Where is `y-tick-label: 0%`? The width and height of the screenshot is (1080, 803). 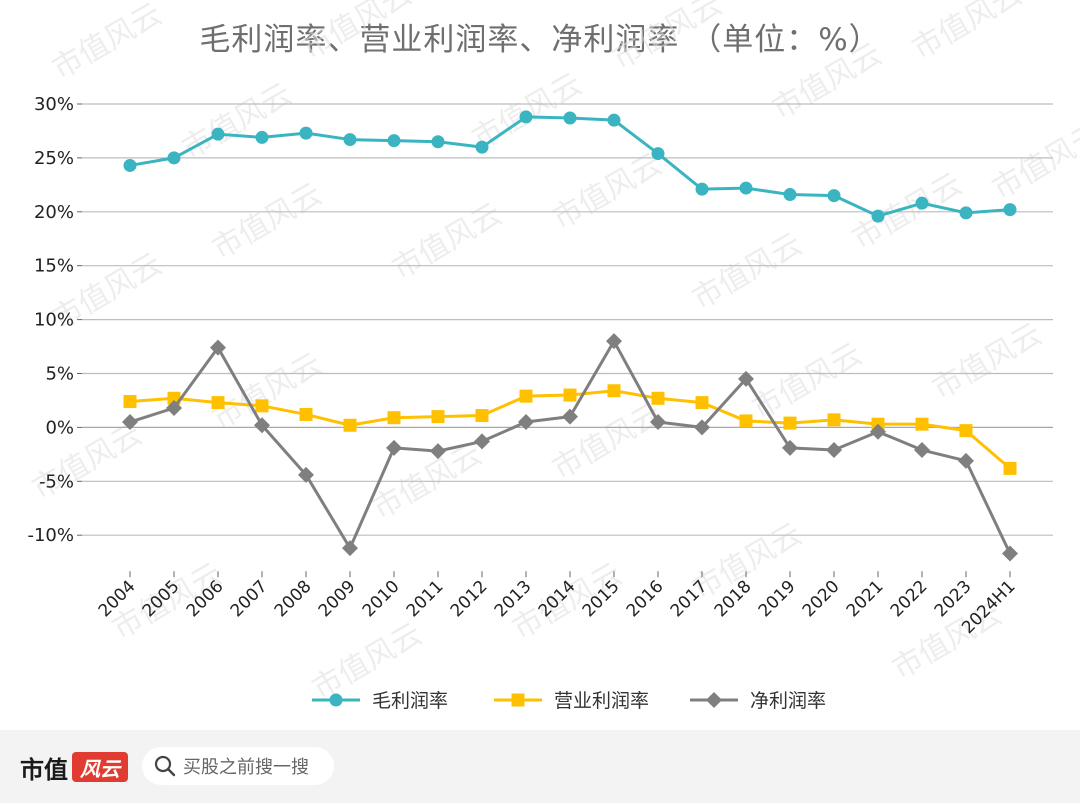
y-tick-label: 0% is located at coordinates (59, 427).